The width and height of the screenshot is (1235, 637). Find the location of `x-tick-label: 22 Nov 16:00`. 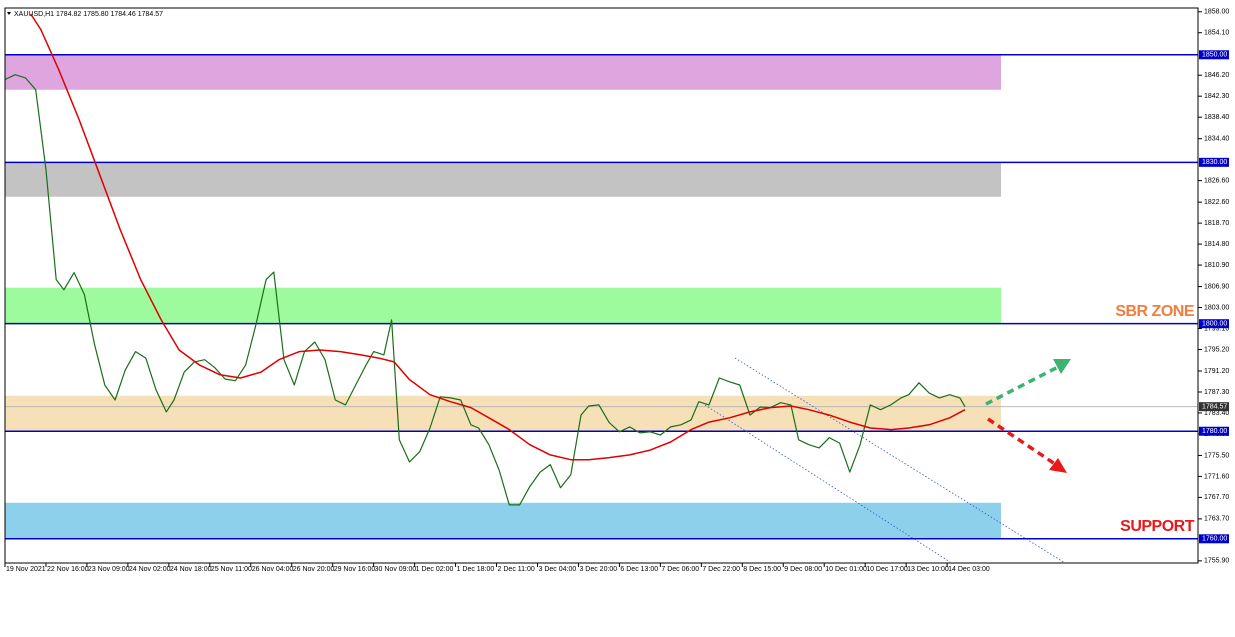

x-tick-label: 22 Nov 16:00 is located at coordinates (68, 569).